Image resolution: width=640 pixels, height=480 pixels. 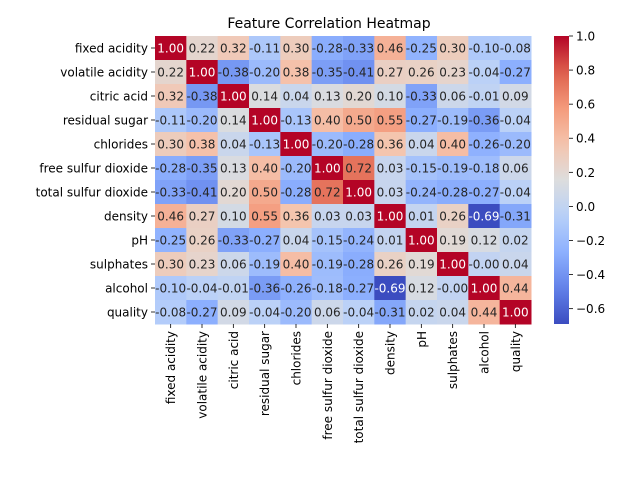 I want to click on column-label: alcohol, so click(x=485, y=352).